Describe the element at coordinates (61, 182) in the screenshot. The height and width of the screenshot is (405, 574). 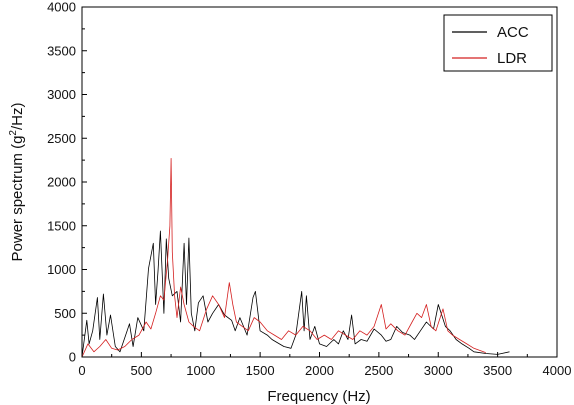
I see `y-tick-label: 2000` at that location.